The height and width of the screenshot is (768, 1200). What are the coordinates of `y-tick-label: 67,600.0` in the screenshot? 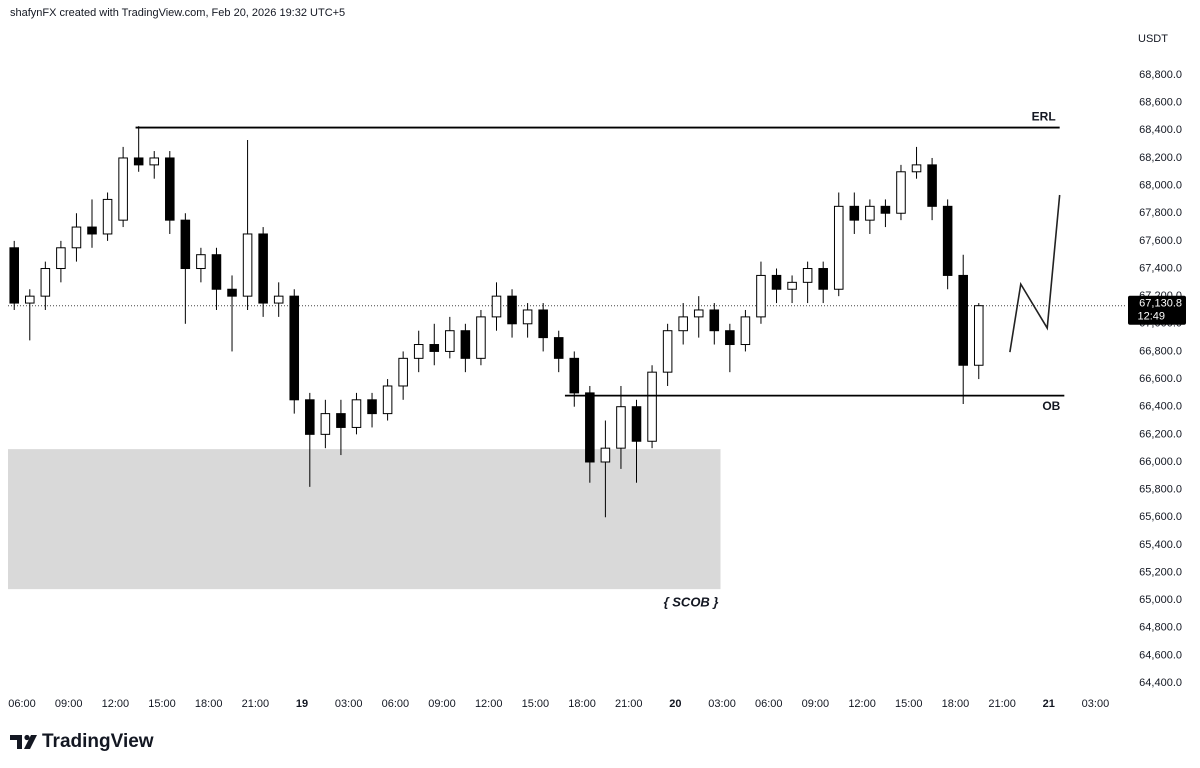 It's located at (1160, 241).